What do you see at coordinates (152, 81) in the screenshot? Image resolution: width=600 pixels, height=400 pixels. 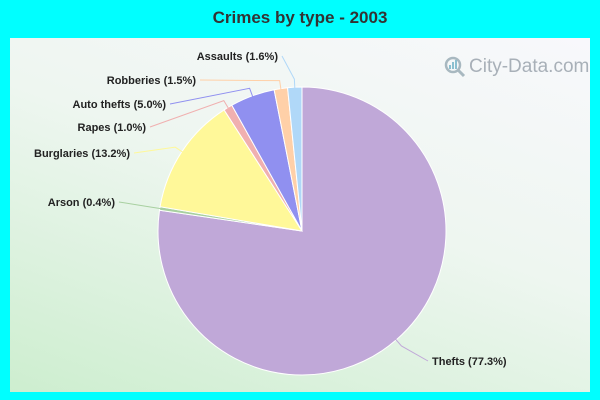 I see `slice-label: Robberies (1.5%)` at bounding box center [152, 81].